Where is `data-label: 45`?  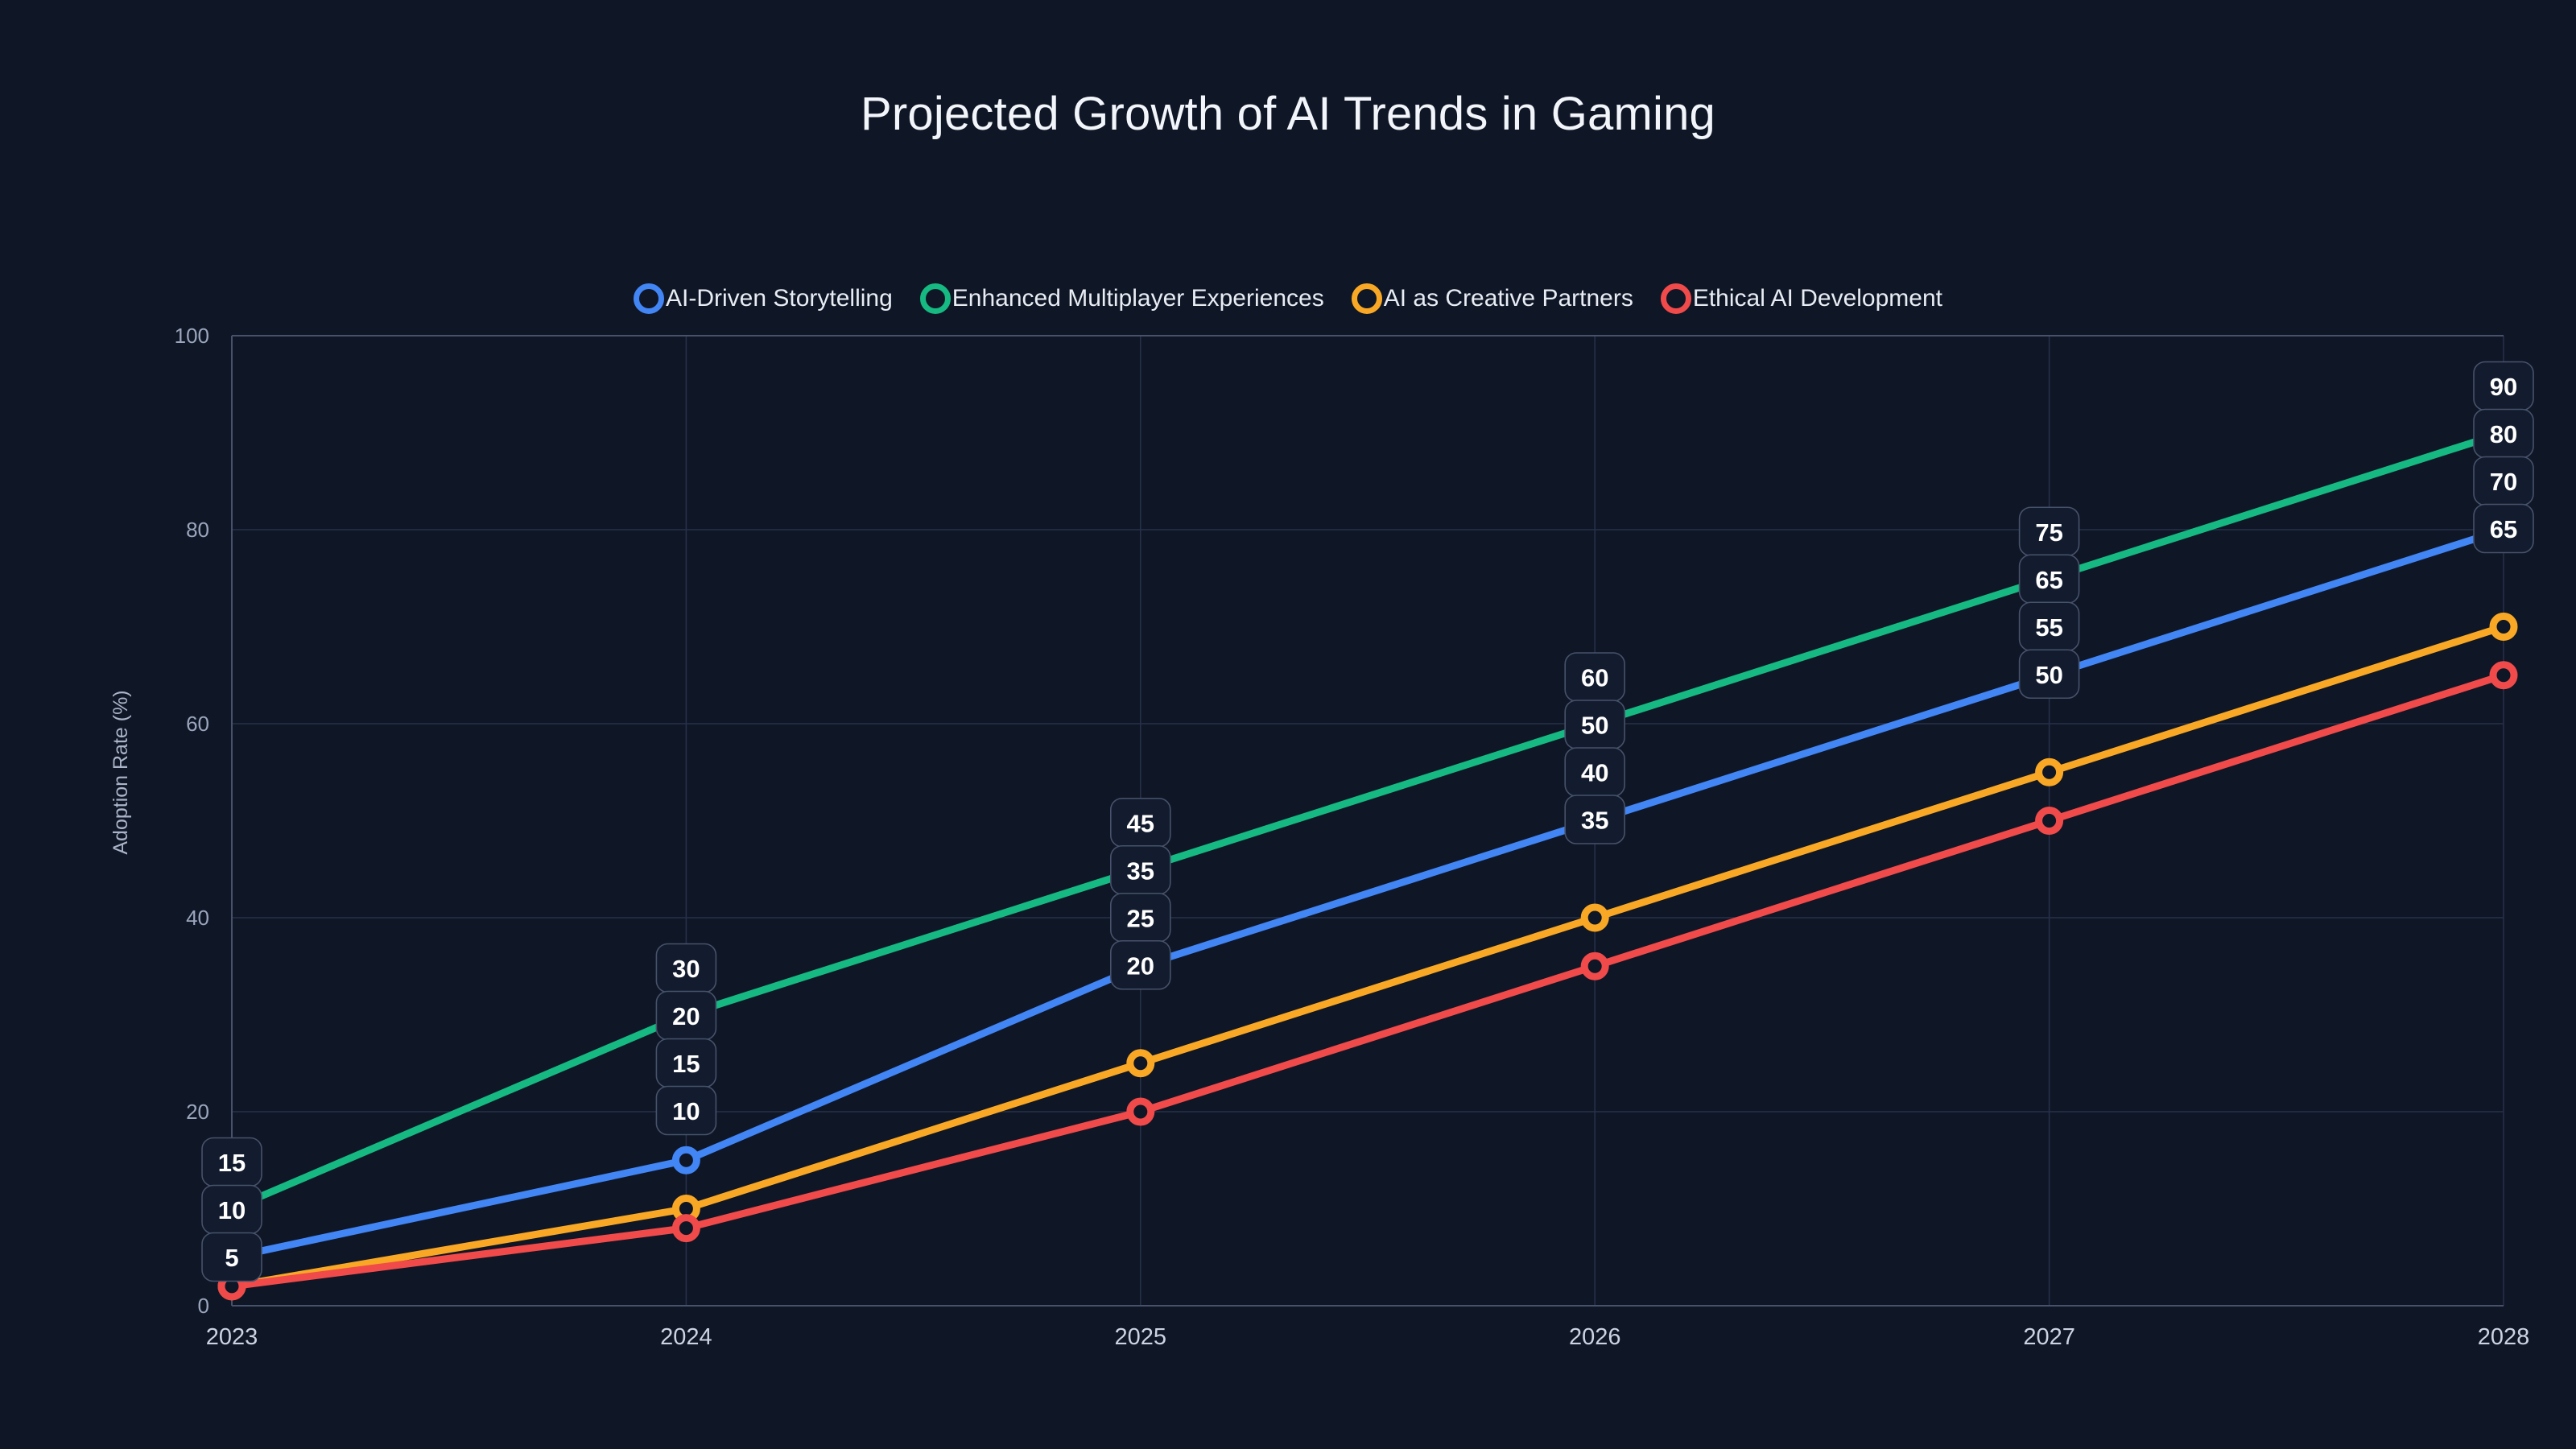 data-label: 45 is located at coordinates (1140, 822).